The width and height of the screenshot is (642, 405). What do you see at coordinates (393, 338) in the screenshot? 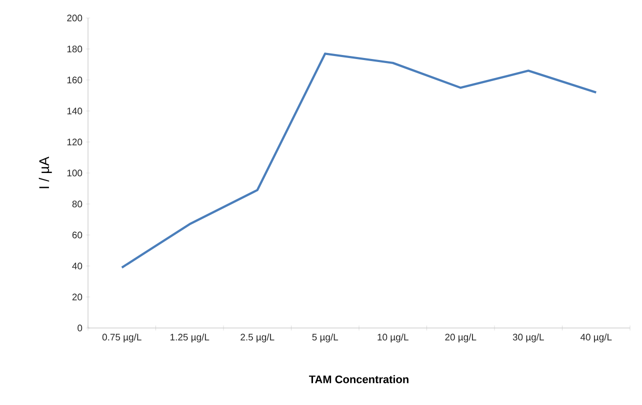
I see `x-tick-label: 10 µg/L` at bounding box center [393, 338].